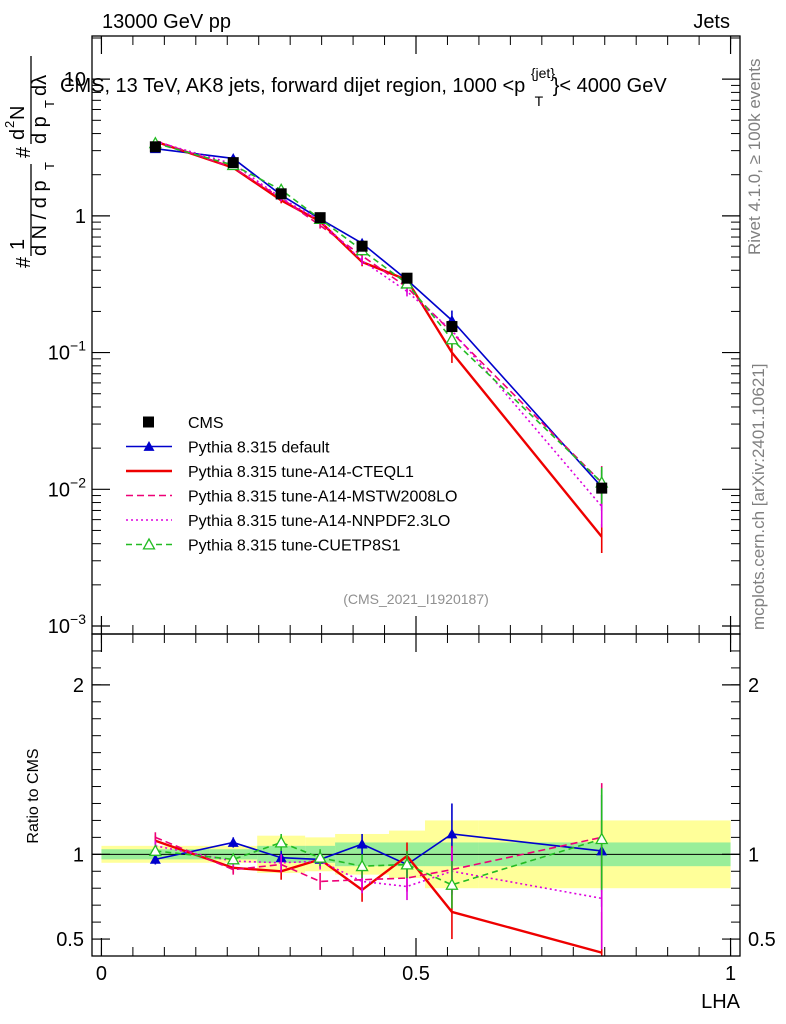 This screenshot has height=1024, width=786. What do you see at coordinates (148, 422) in the screenshot?
I see `legend-marker-cms` at bounding box center [148, 422].